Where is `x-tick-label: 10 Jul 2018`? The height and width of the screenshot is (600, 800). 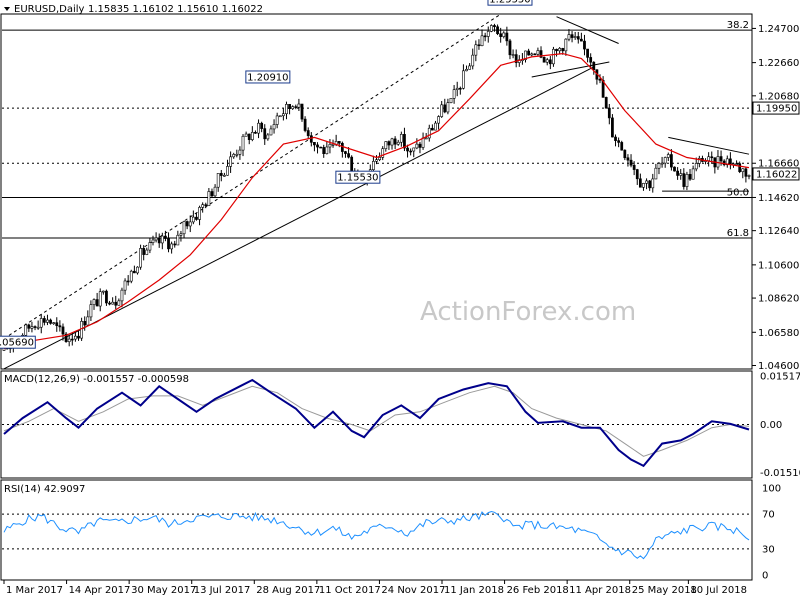
x-tick-label: 10 Jul 2018 is located at coordinates (718, 590).